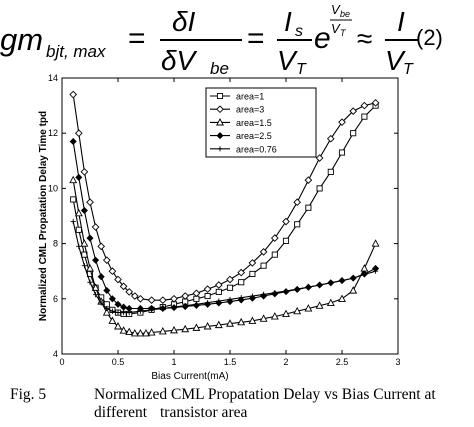 This screenshot has width=474, height=427. I want to click on eq-approx: ≈, so click(364, 38).